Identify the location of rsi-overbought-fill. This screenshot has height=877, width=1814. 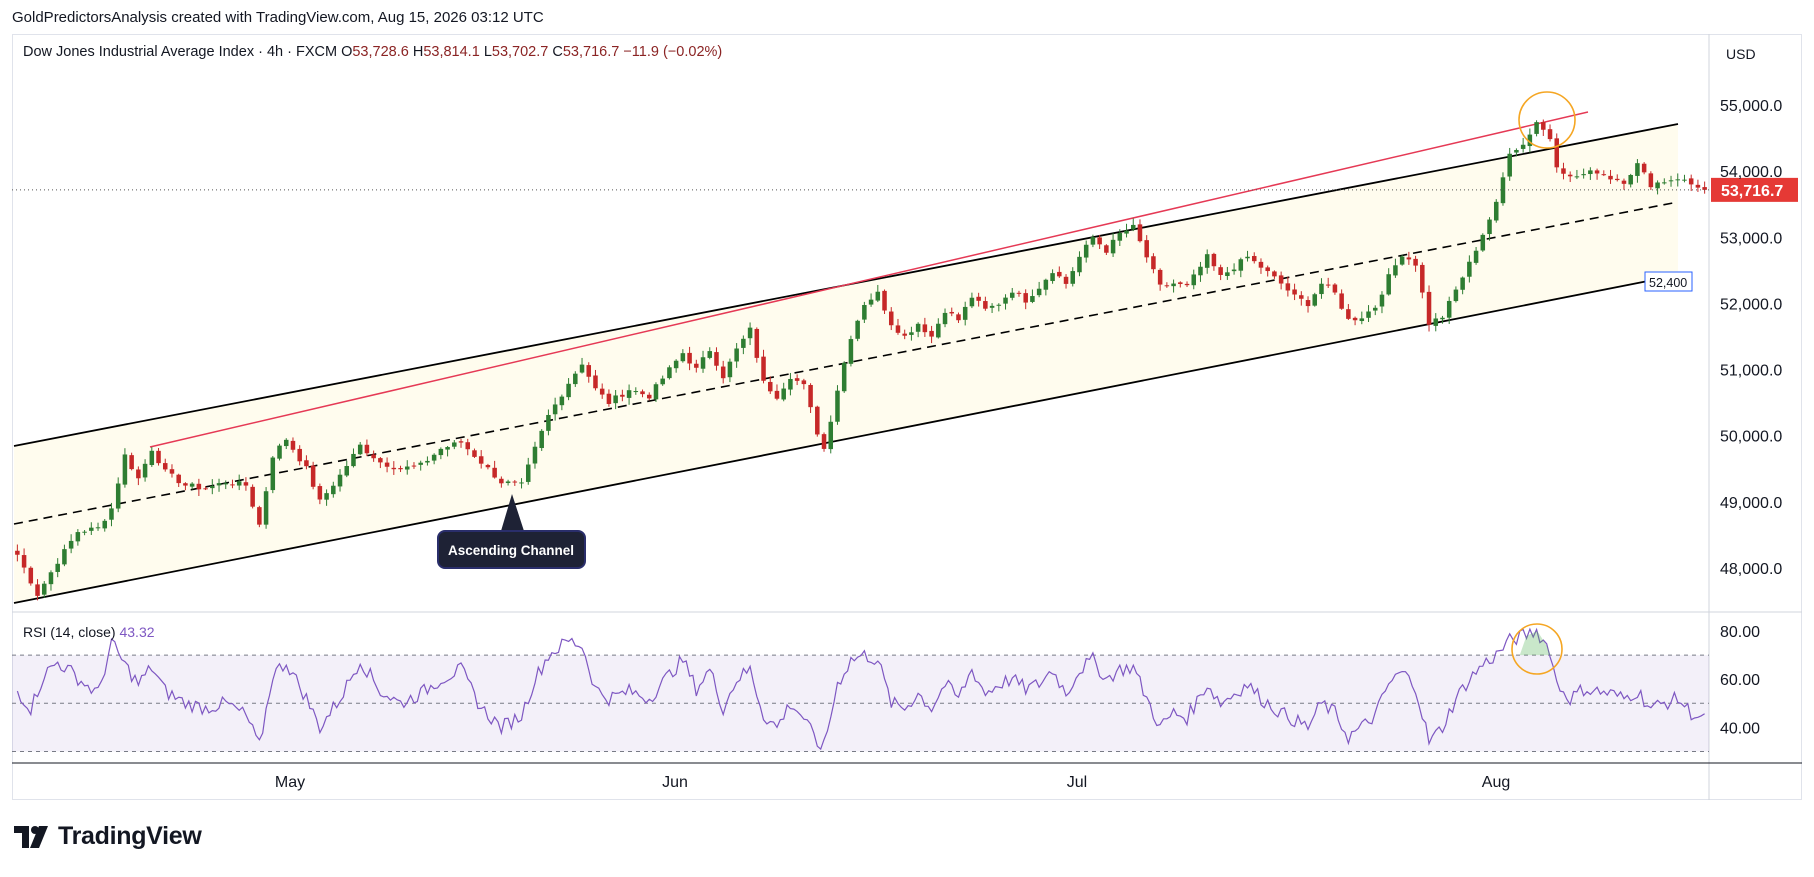
(1535, 643).